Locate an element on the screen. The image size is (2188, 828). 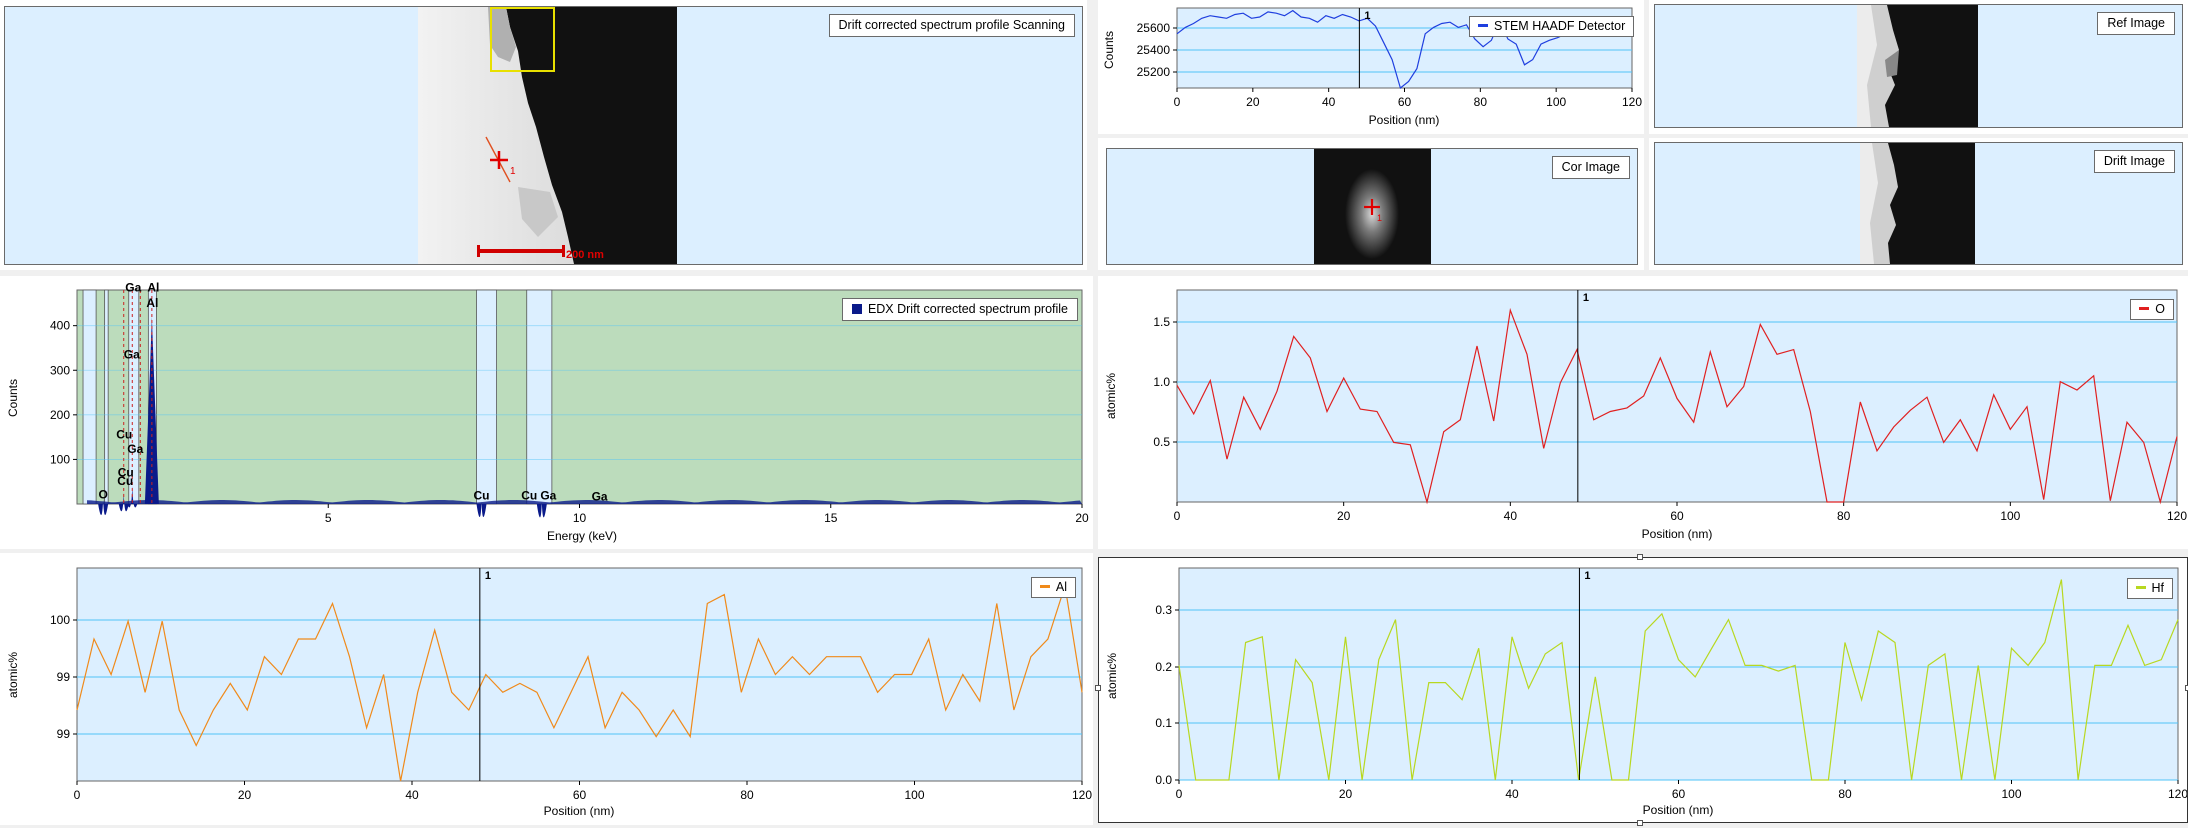
selection-handle-left is located at coordinates (1098, 688).